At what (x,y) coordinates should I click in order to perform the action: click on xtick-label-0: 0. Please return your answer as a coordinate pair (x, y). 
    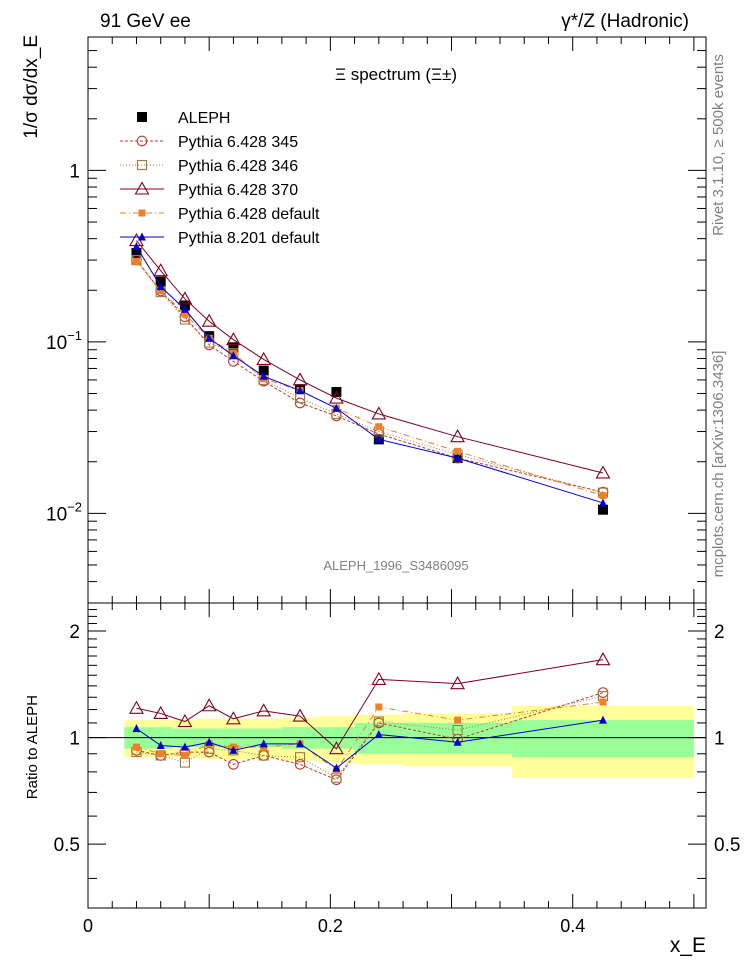
    Looking at the image, I should click on (88, 926).